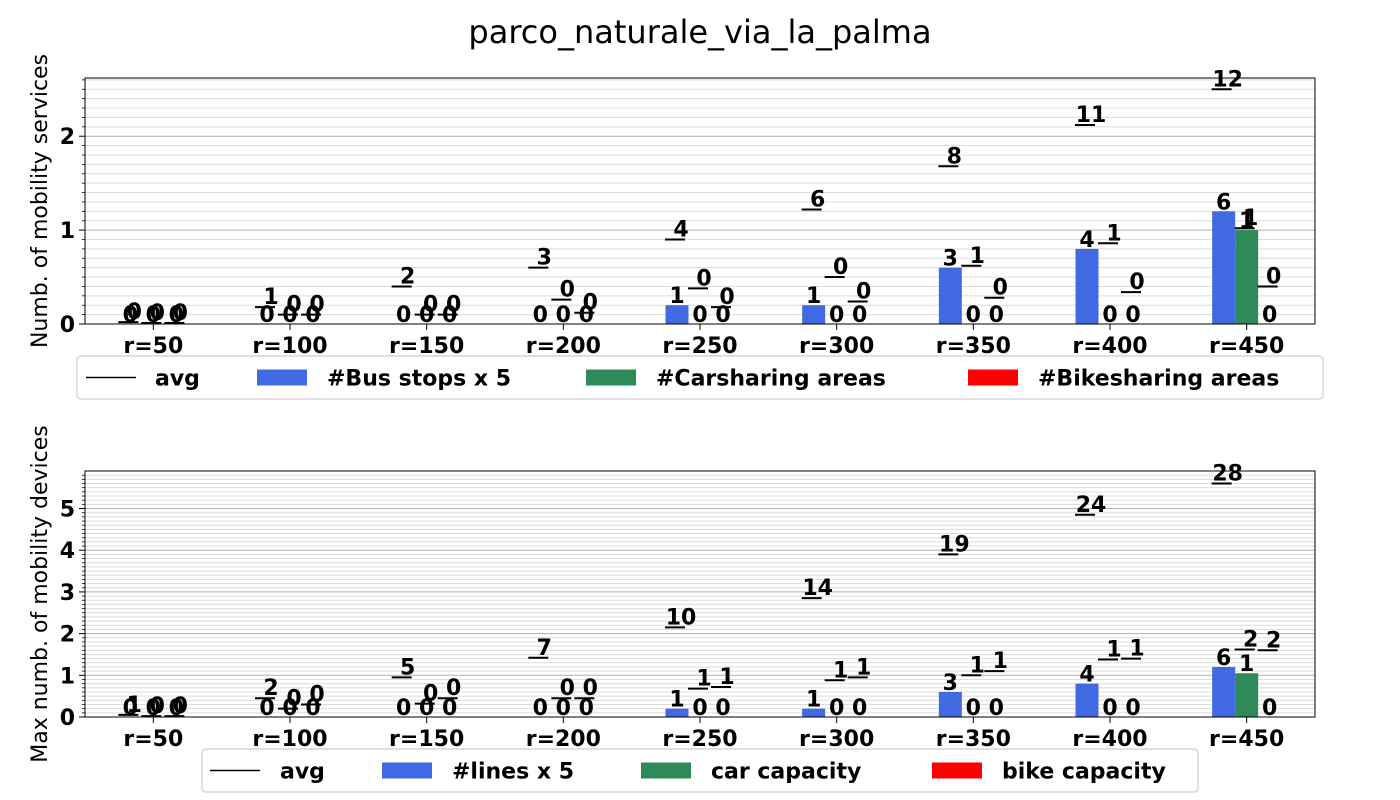 This screenshot has height=800, width=1400. What do you see at coordinates (67, 551) in the screenshot?
I see `y-tick-label: 4` at bounding box center [67, 551].